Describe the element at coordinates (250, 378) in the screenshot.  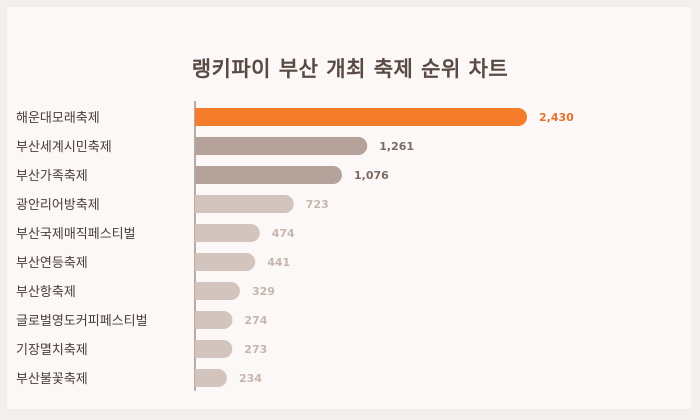
I see `value-label: 234` at that location.